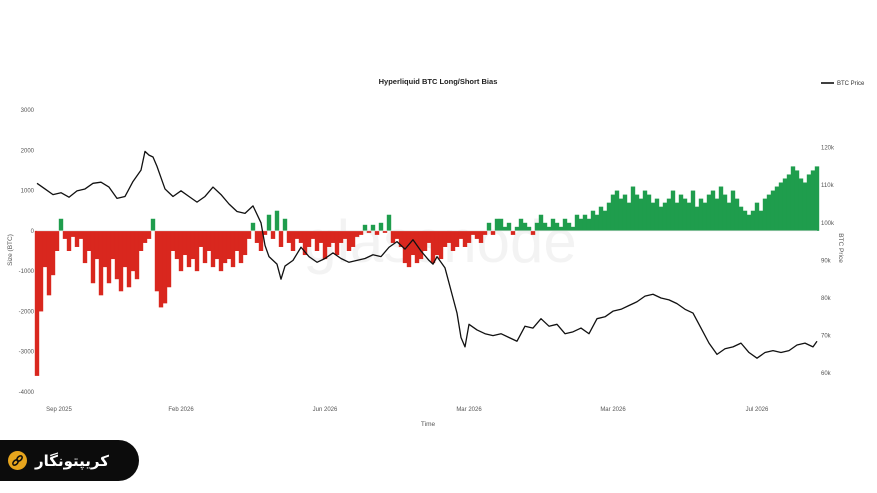 The image size is (877, 493). What do you see at coordinates (27, 393) in the screenshot?
I see `left-tick-label-7: -4000` at bounding box center [27, 393].